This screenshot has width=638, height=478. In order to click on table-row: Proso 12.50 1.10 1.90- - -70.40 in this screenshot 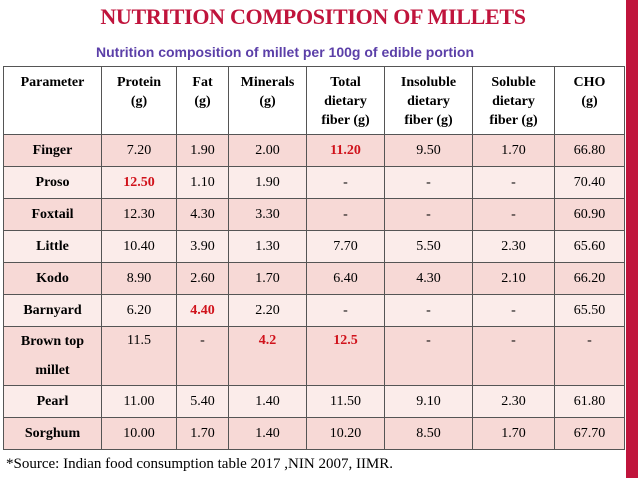, I will do `click(314, 182)`.